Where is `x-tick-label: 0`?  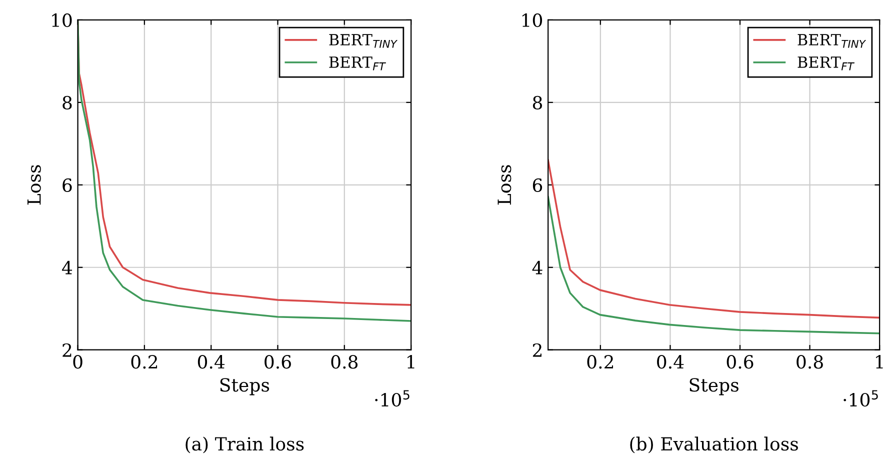
x-tick-label: 0 is located at coordinates (77, 362).